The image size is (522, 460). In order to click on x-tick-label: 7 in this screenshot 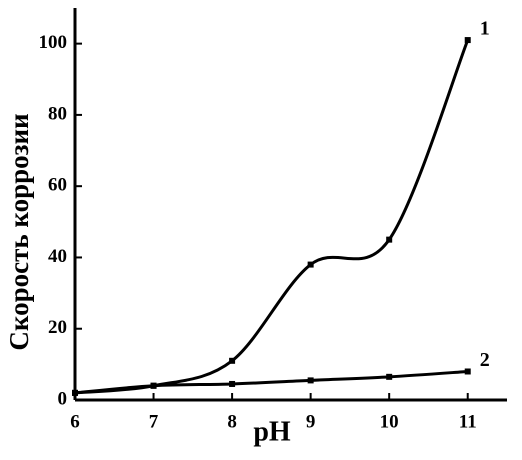, I will do `click(154, 421)`.